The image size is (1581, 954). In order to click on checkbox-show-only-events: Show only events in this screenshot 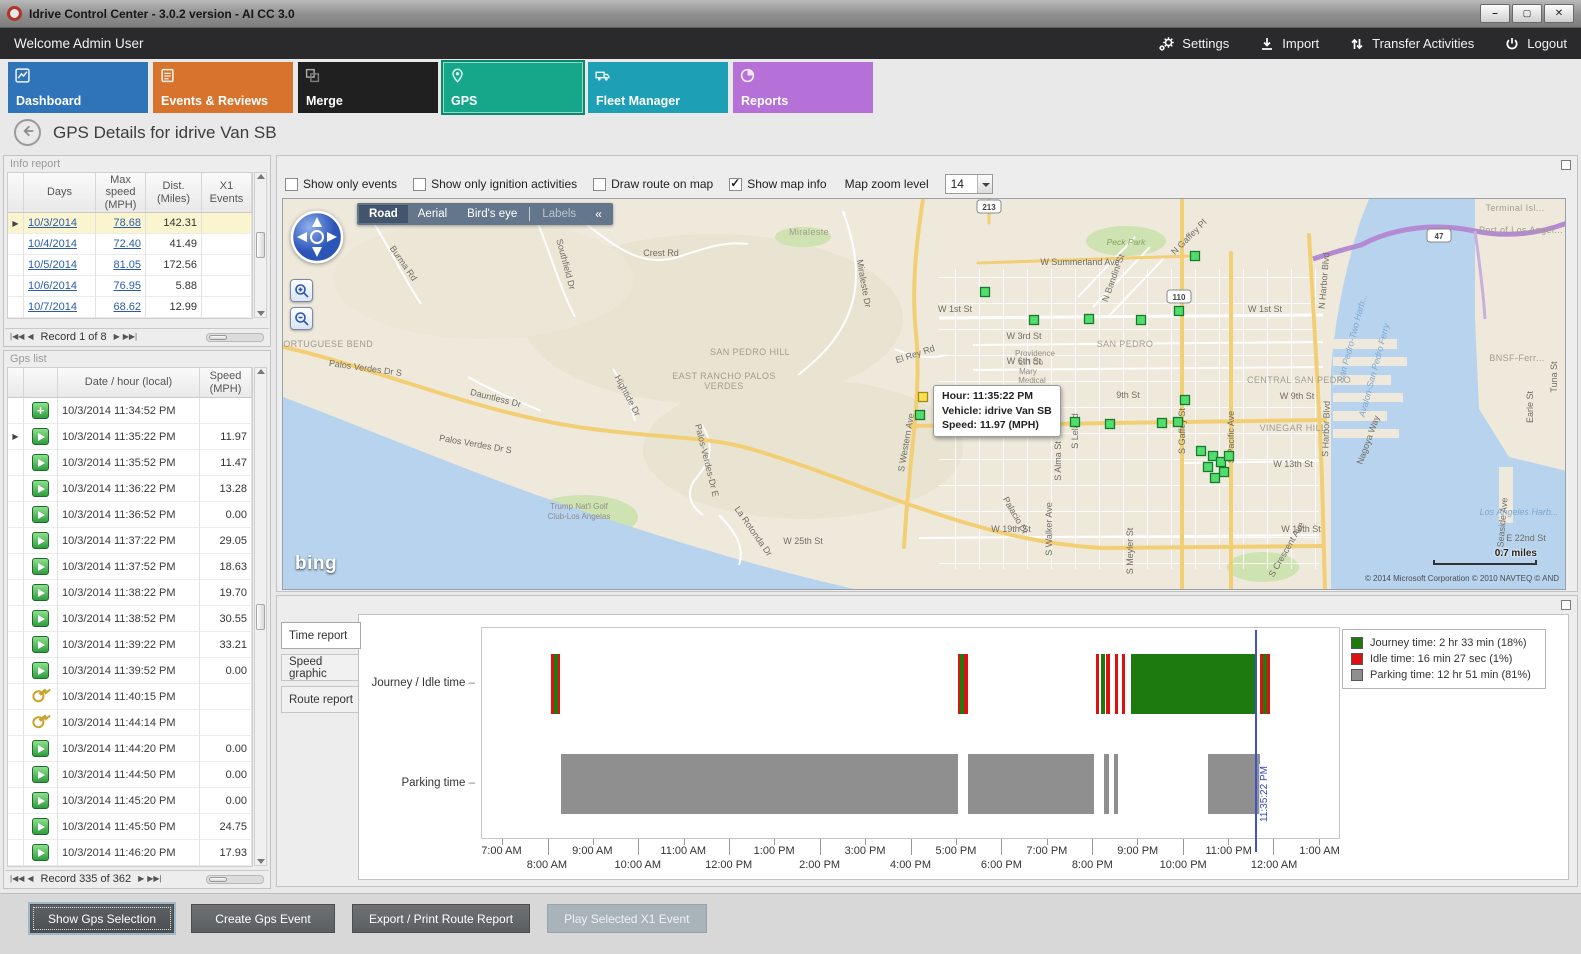, I will do `click(341, 184)`.